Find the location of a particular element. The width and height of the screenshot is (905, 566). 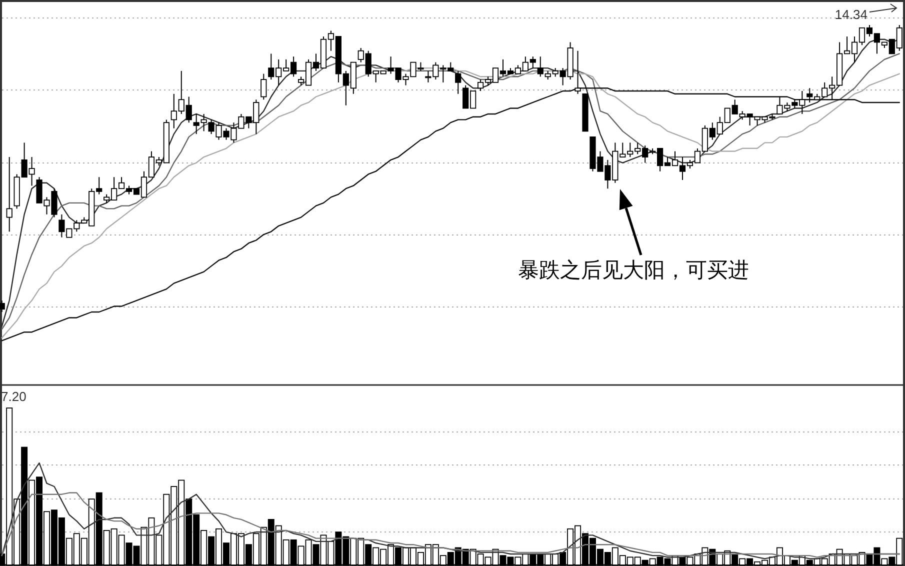

text: 7.20 is located at coordinates (13, 396).